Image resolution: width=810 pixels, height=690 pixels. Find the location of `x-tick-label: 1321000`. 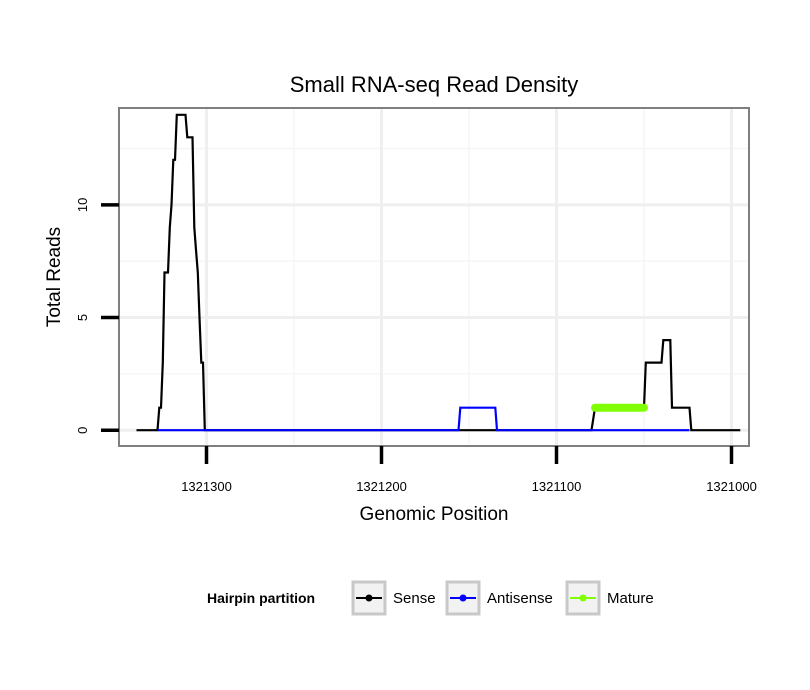

x-tick-label: 1321000 is located at coordinates (731, 486).